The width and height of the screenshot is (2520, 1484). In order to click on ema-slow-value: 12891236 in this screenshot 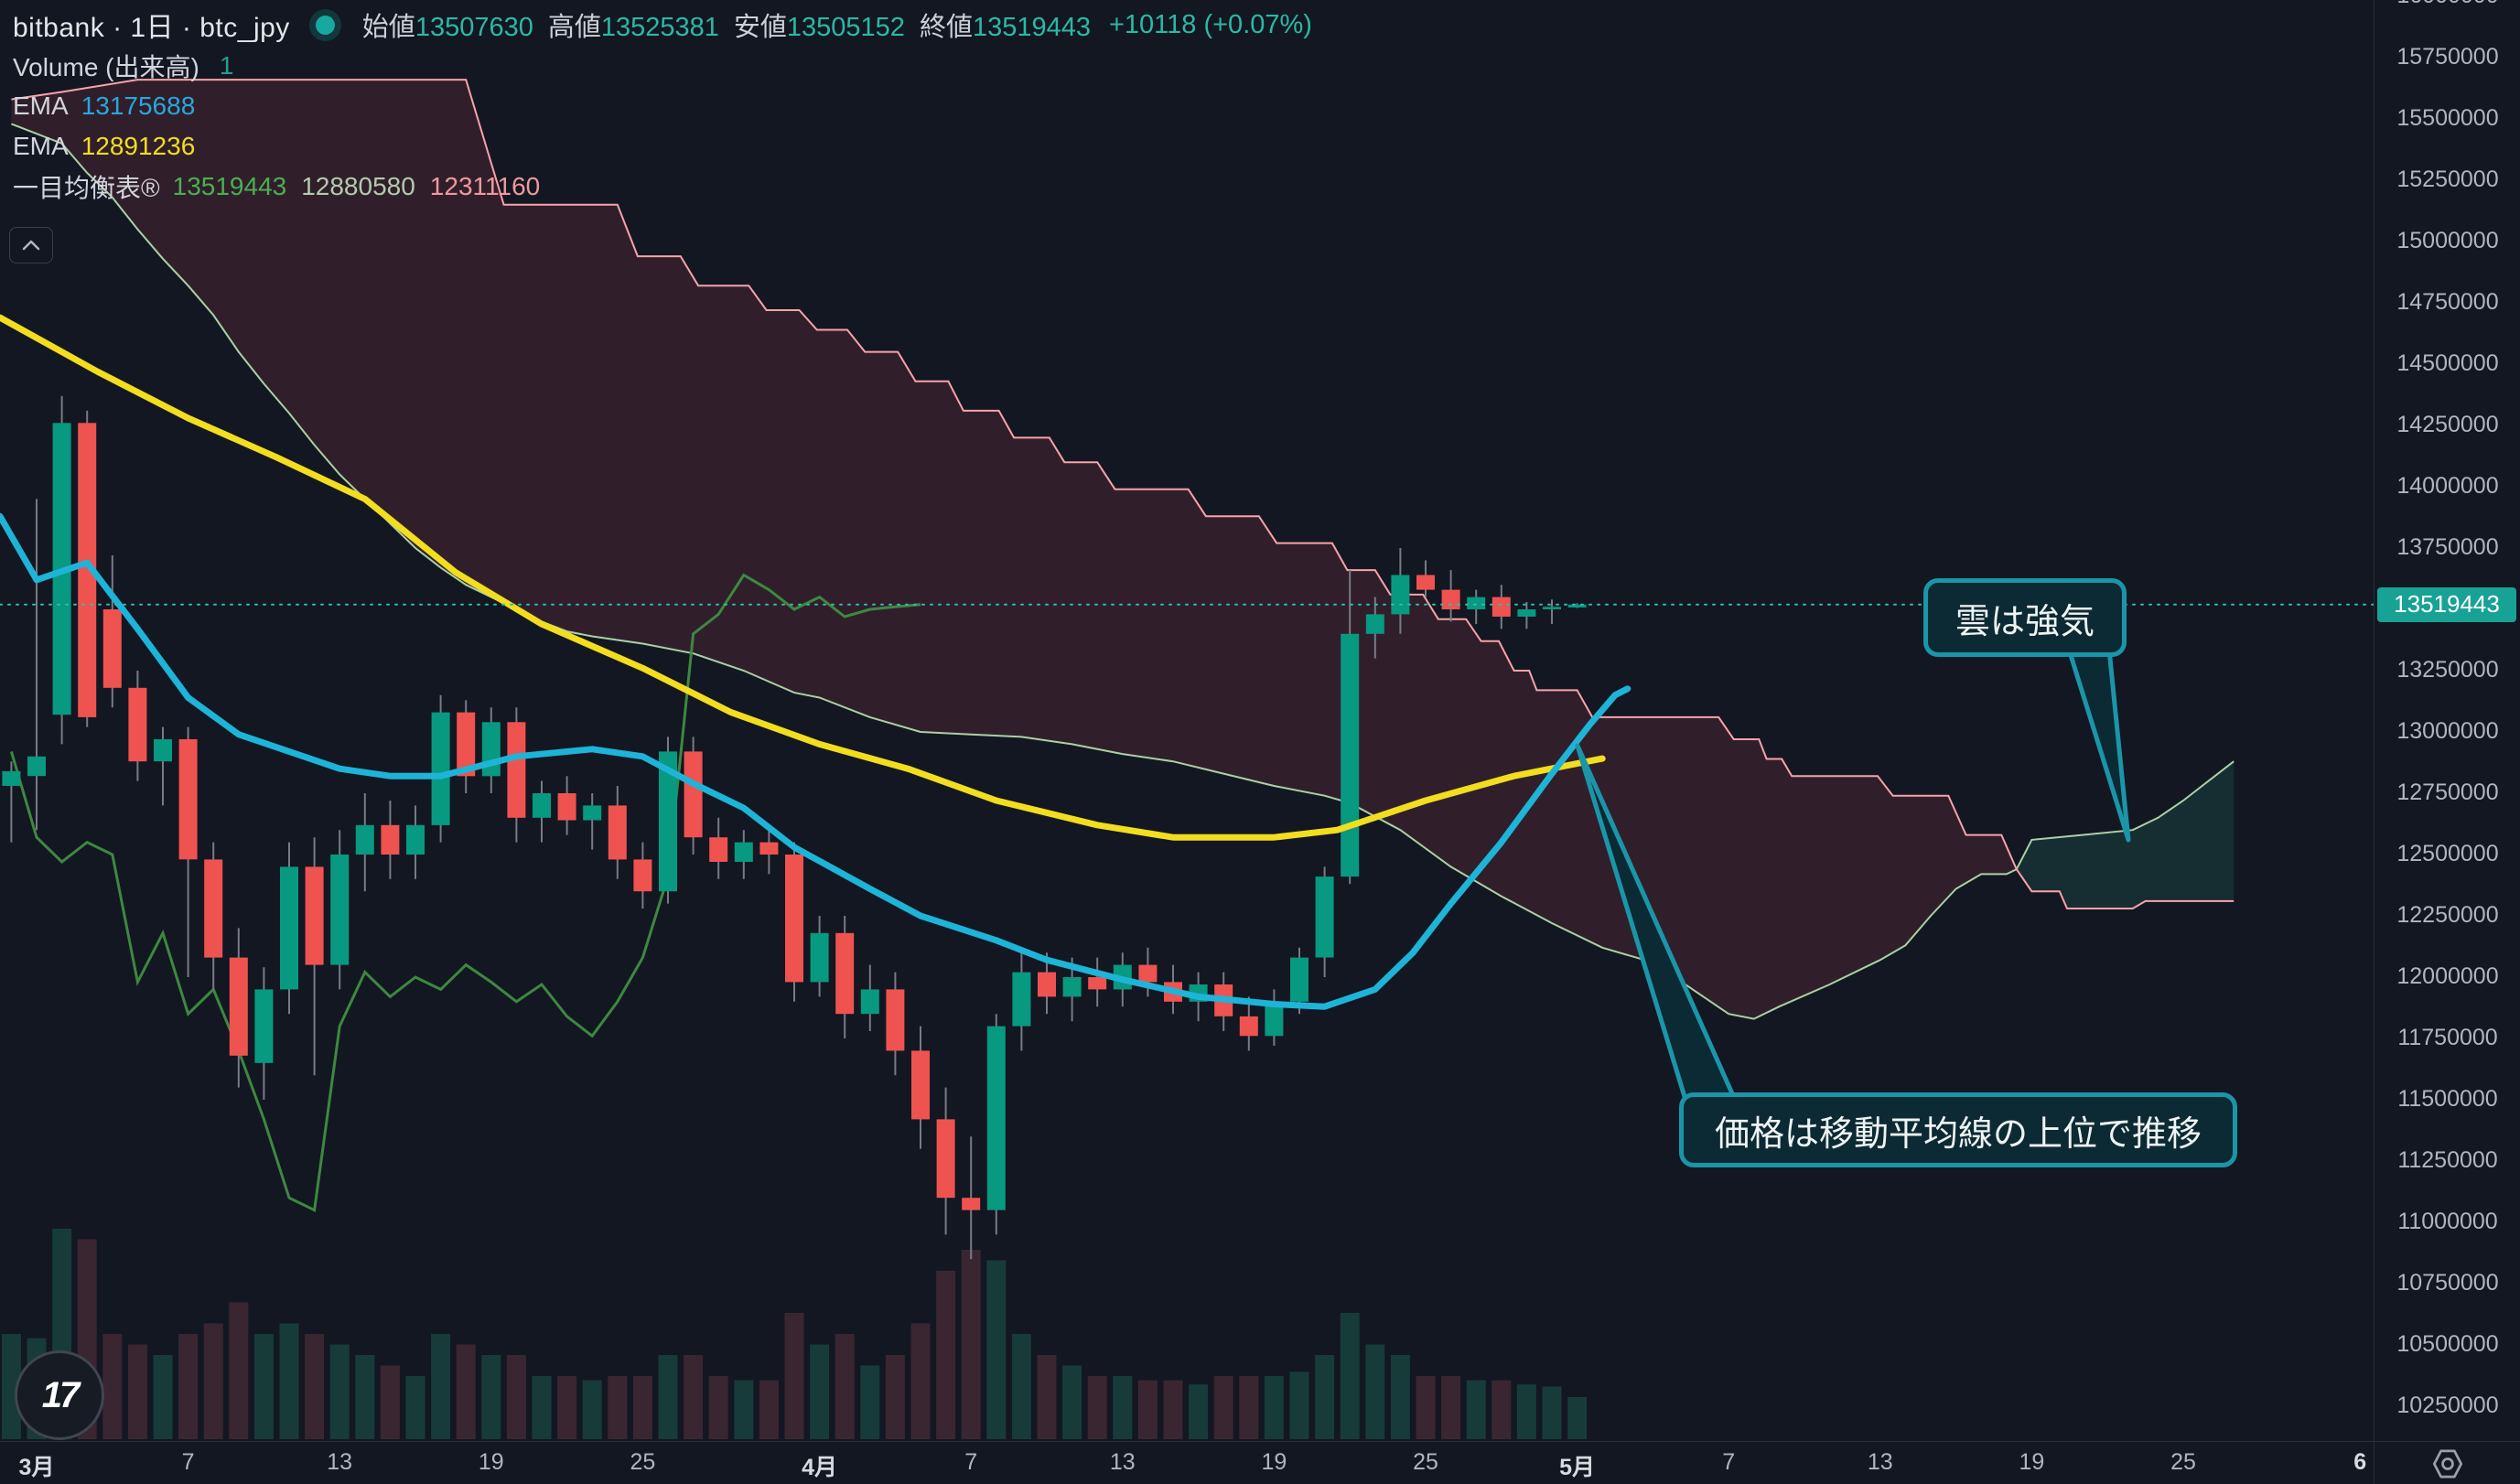, I will do `click(138, 146)`.